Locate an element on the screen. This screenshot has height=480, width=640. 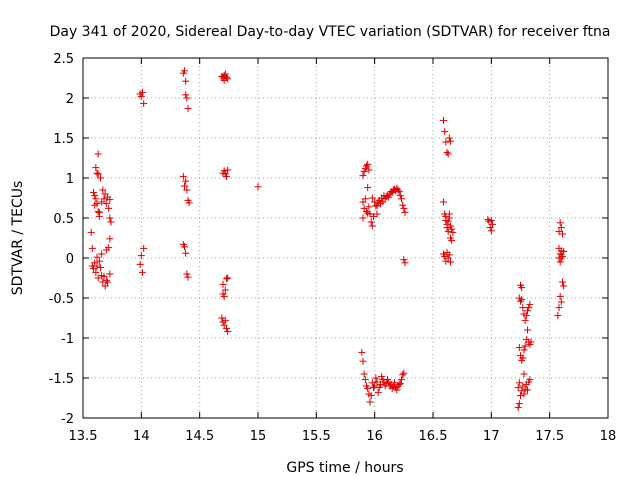
y-tick-label: -1 is located at coordinates (67, 339).